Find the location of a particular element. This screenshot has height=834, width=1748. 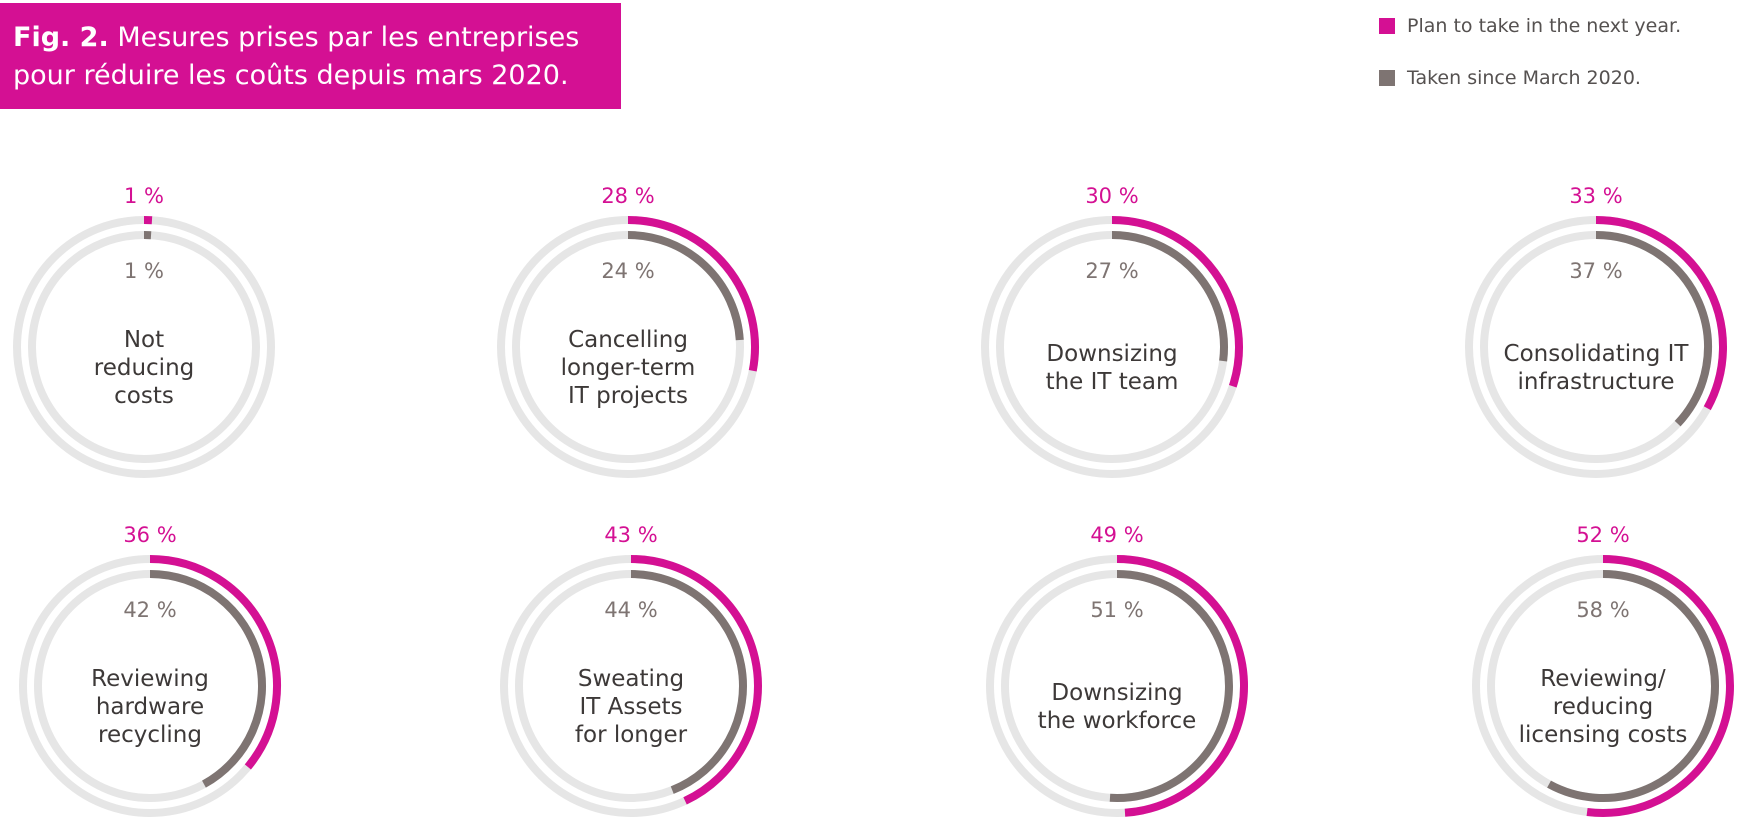

category-label-line: Cancelling is located at coordinates (628, 340).